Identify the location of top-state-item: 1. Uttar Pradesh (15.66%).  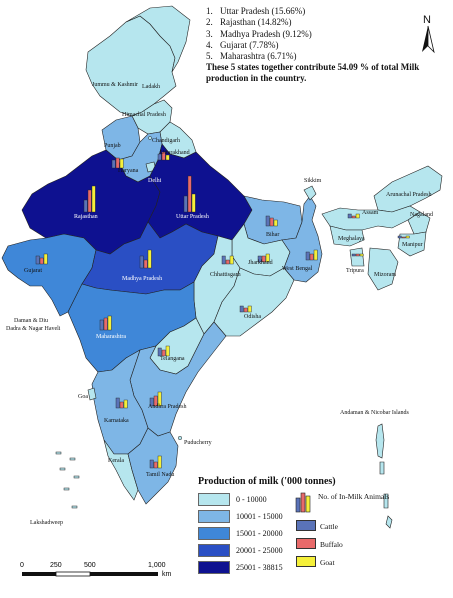
(256, 11).